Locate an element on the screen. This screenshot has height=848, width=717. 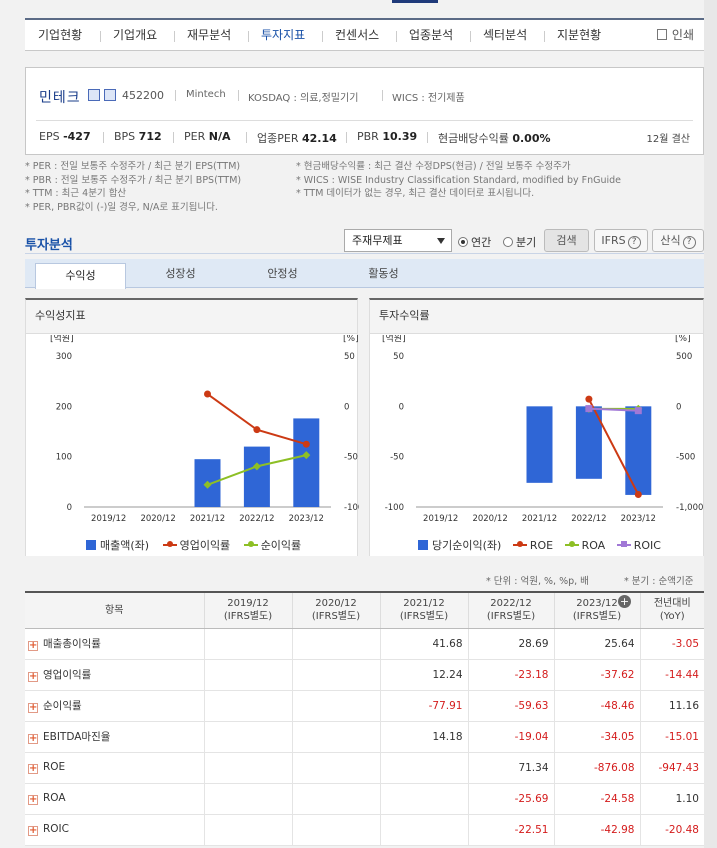
series-line is located at coordinates (613, 409).